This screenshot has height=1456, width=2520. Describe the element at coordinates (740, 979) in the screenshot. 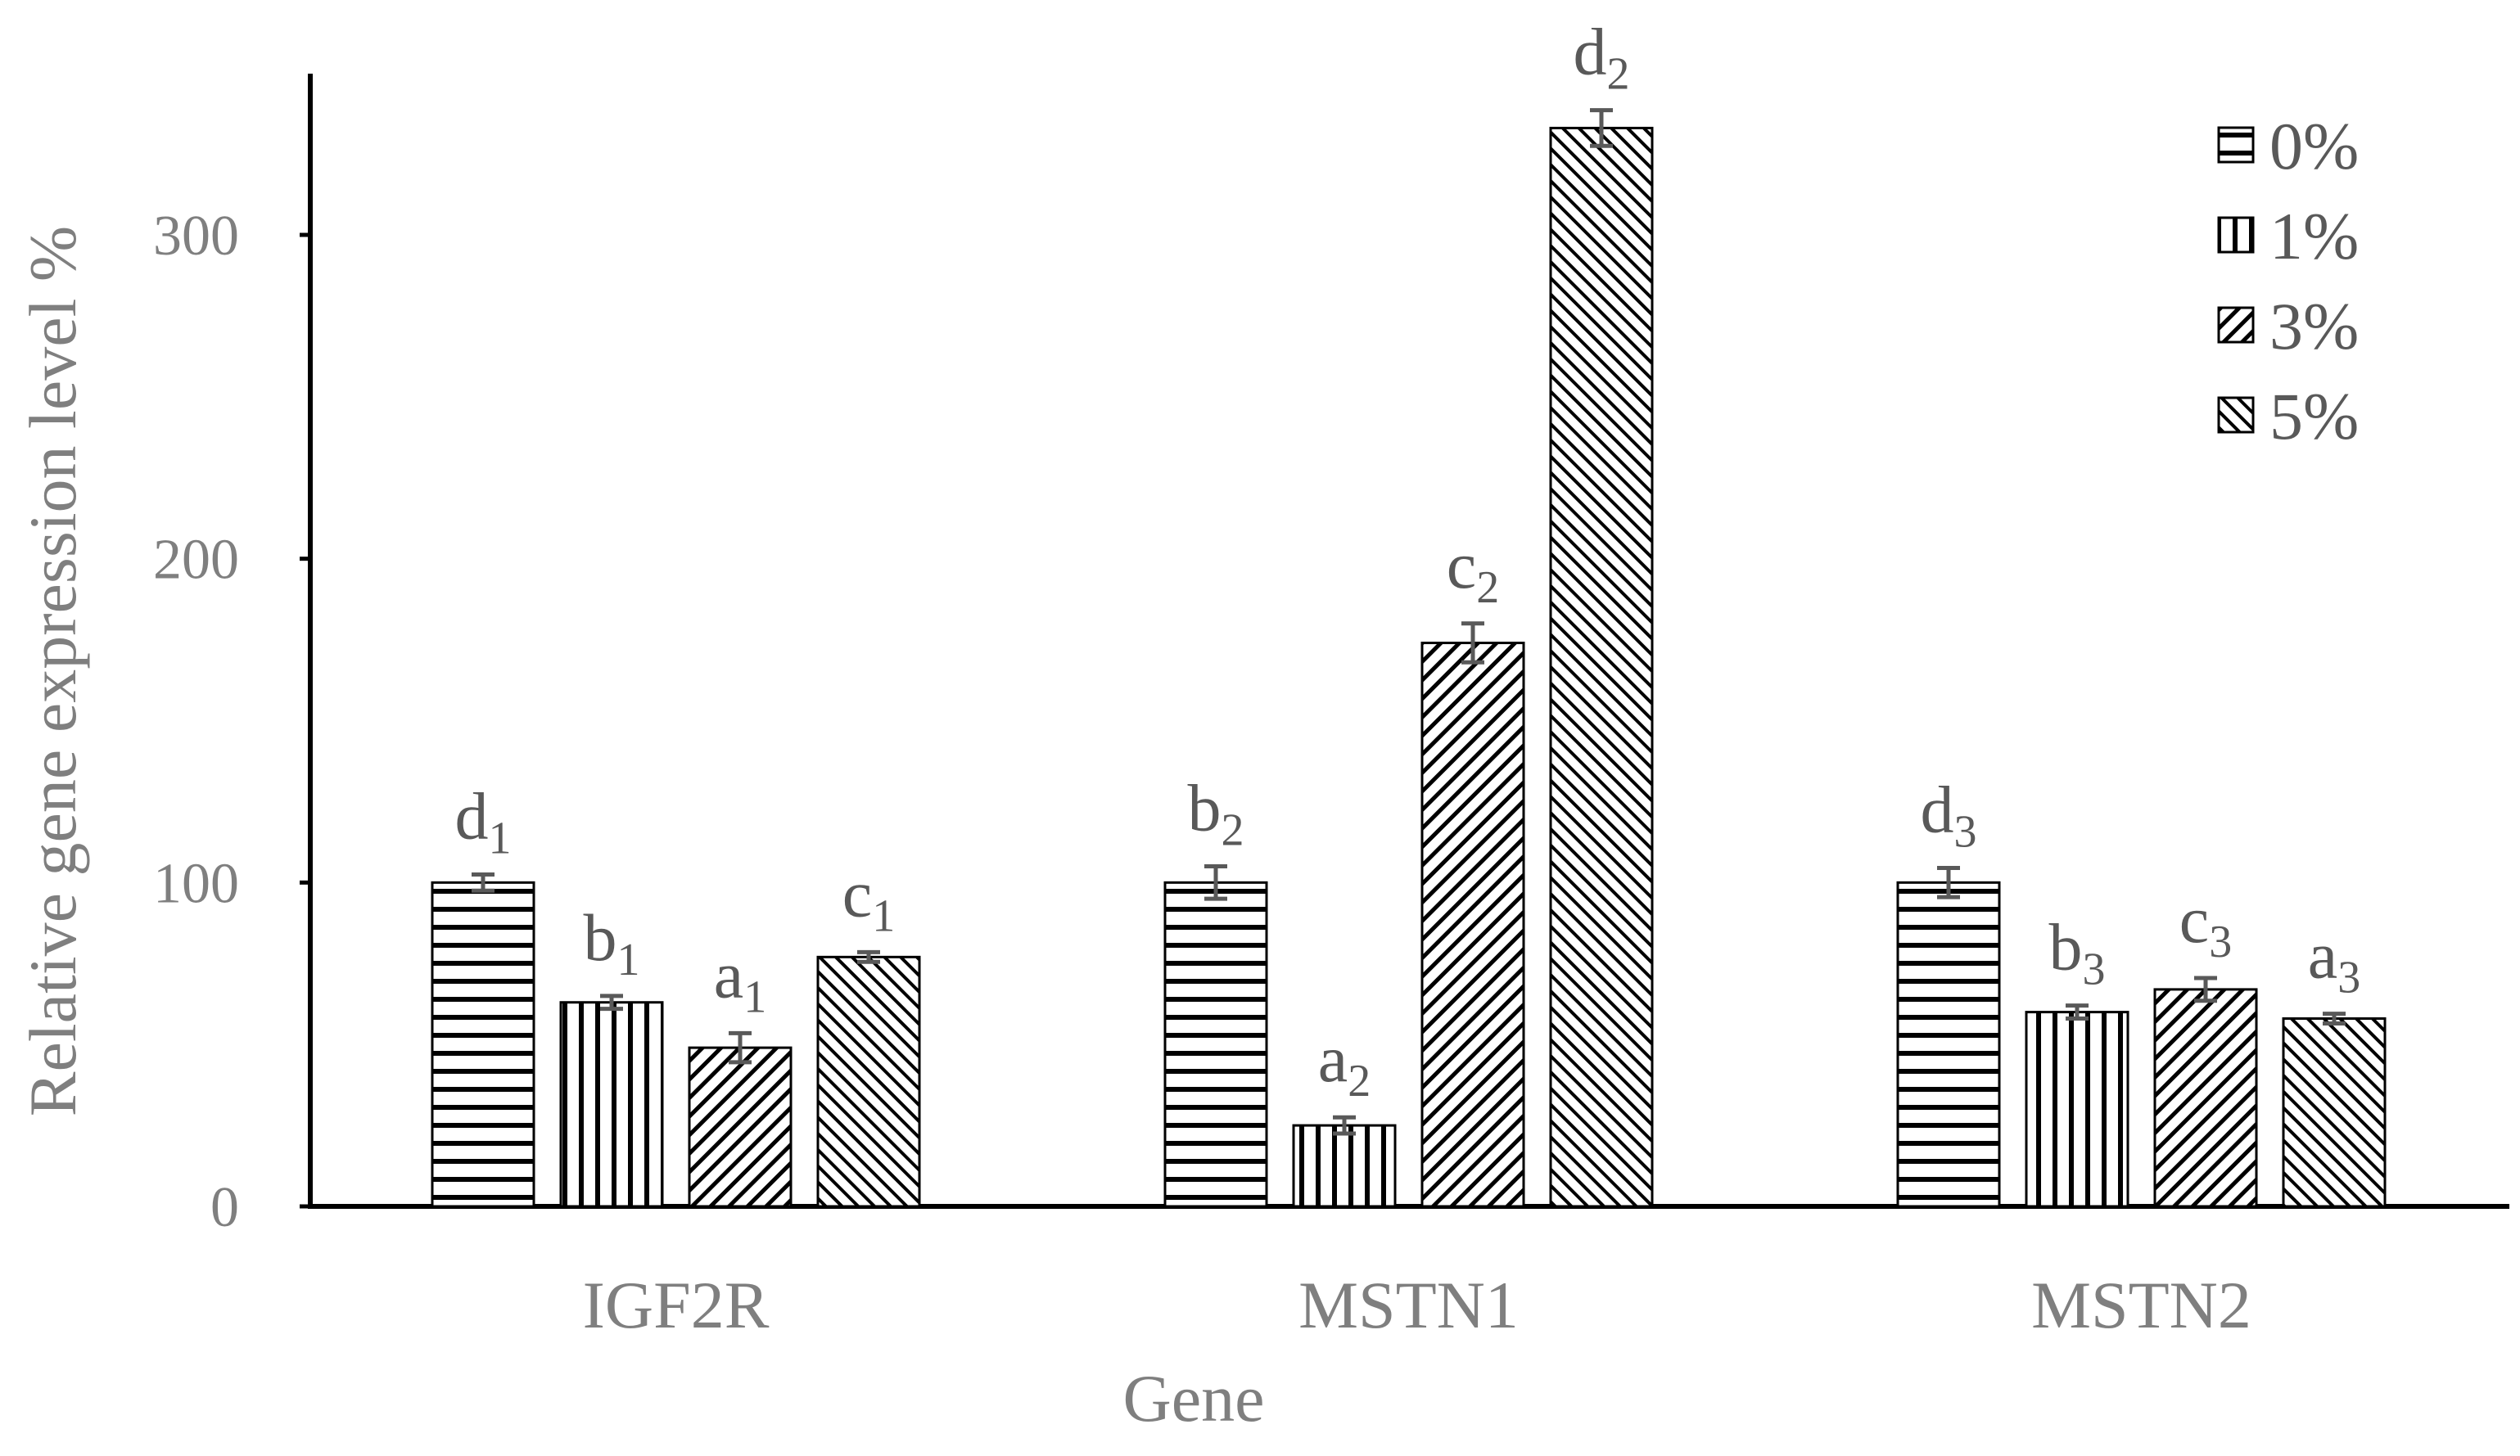

I see `significance-label: a1` at that location.